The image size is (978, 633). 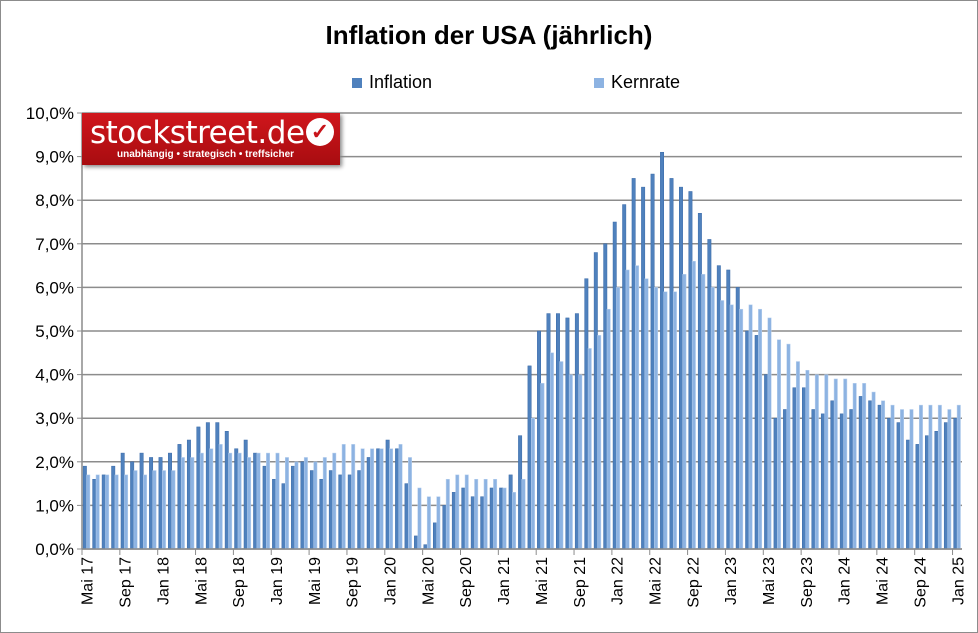 I want to click on x-tick-label: Mai 17, so click(x=88, y=581).